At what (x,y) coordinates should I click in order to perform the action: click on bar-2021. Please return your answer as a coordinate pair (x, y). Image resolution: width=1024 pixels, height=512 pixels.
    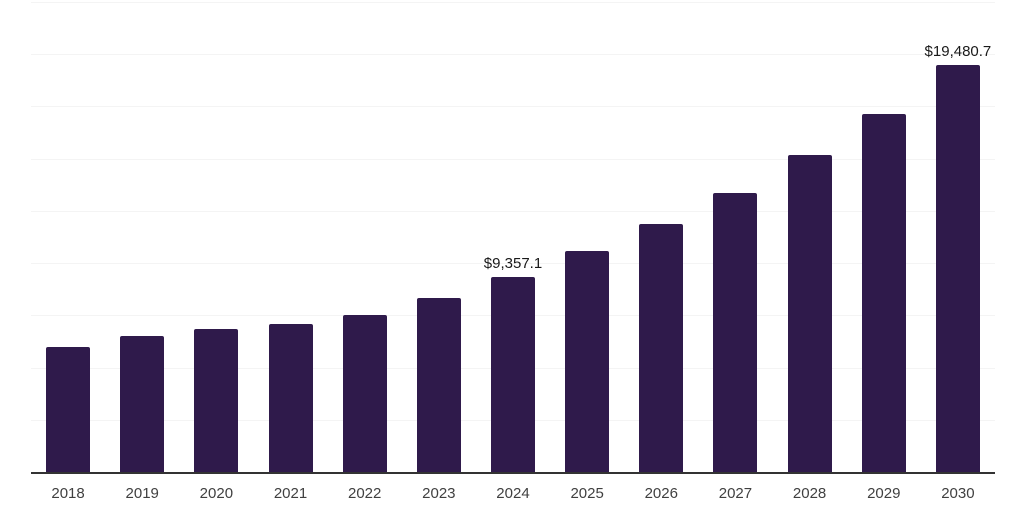
    Looking at the image, I should click on (290, 397).